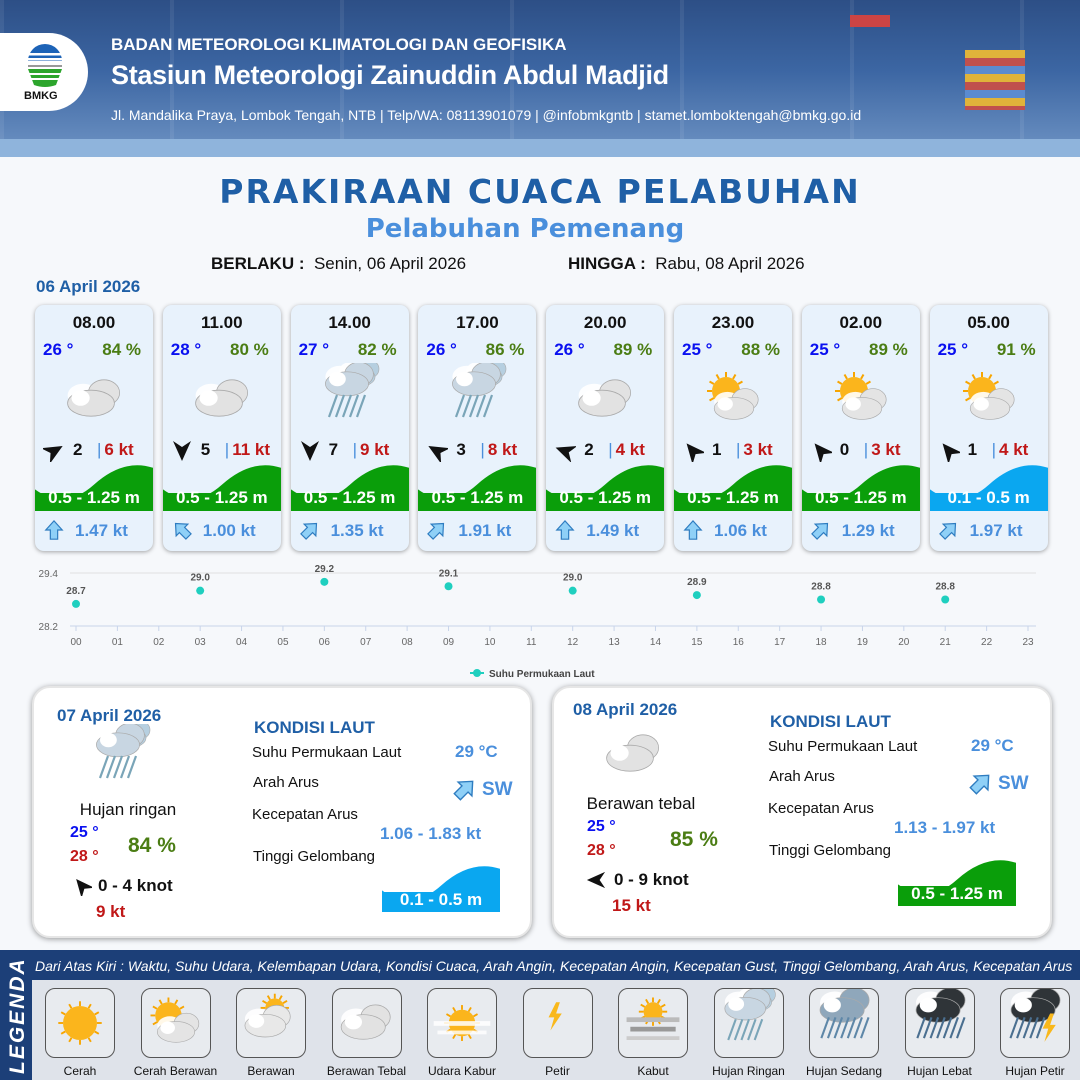 Image resolution: width=1080 pixels, height=1080 pixels. What do you see at coordinates (992, 745) in the screenshot?
I see `sst-value: 29 °C` at bounding box center [992, 745].